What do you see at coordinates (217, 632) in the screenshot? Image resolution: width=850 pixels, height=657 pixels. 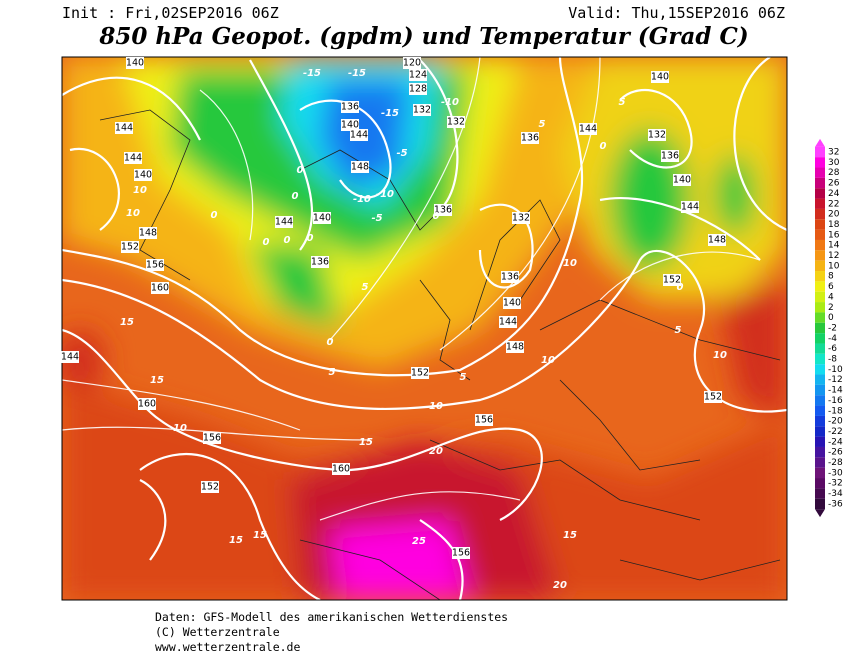 I see `footer-line: (C) Wetterzentrale` at bounding box center [217, 632].